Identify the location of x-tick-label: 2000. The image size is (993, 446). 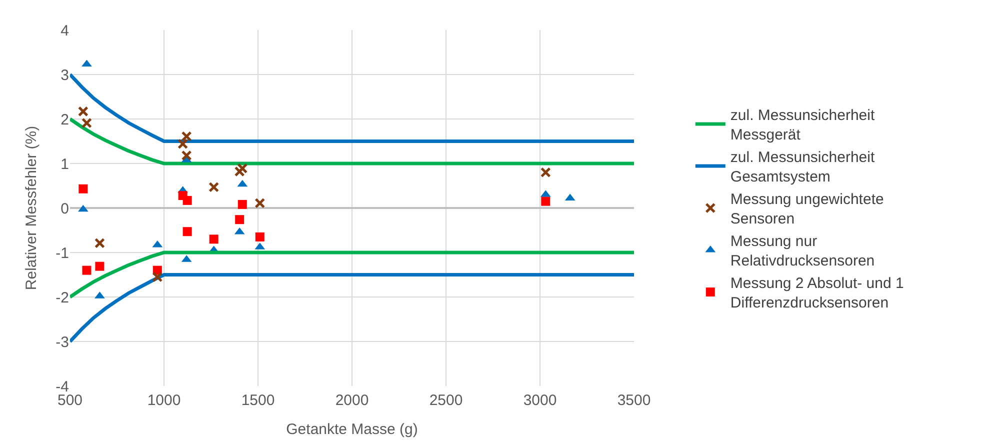
(352, 400).